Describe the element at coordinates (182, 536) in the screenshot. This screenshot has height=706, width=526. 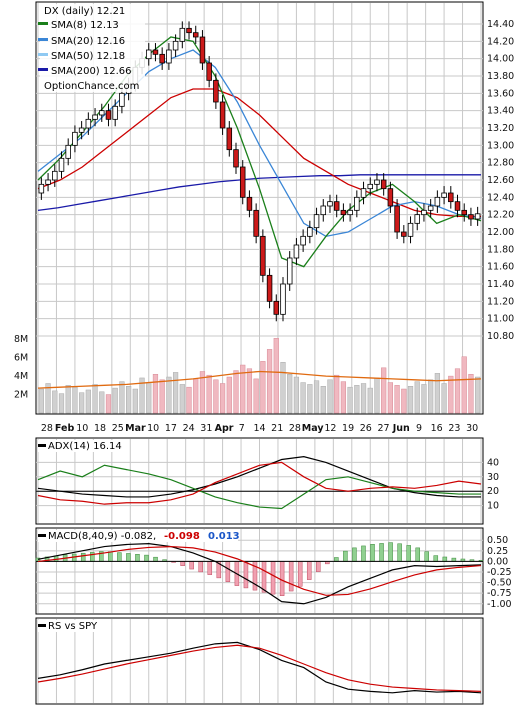
I see `macd-signal-value: -0.098` at that location.